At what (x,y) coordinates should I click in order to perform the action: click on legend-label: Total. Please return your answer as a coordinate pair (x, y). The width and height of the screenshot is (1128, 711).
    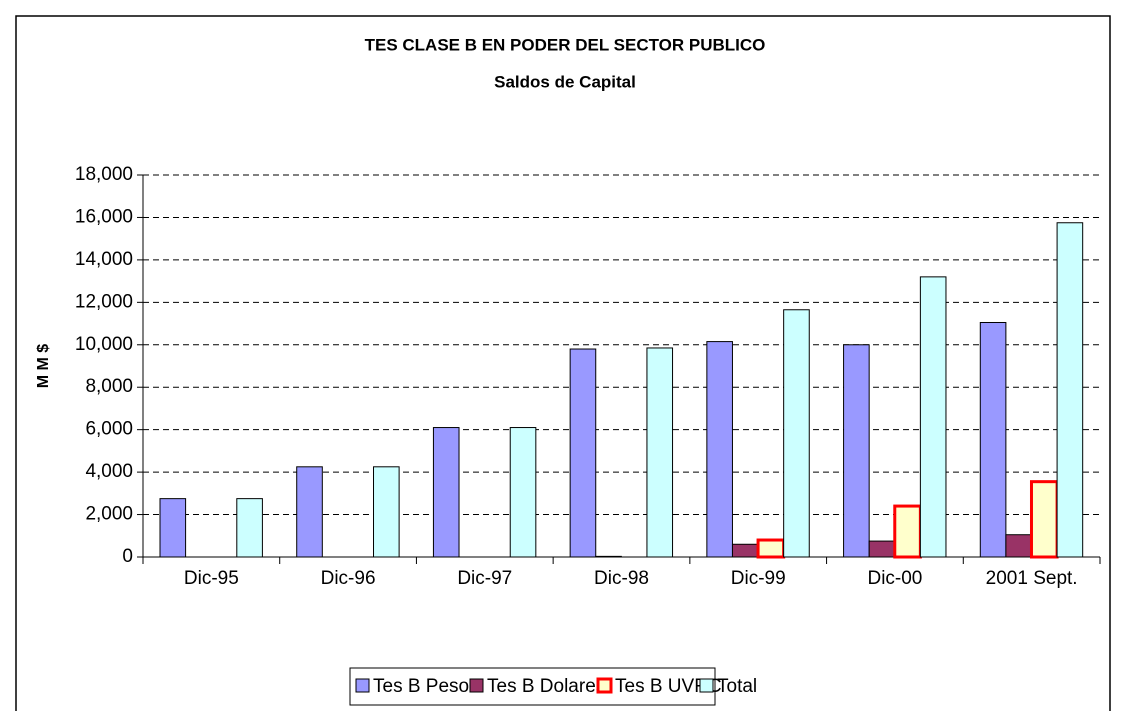
    Looking at the image, I should click on (737, 686).